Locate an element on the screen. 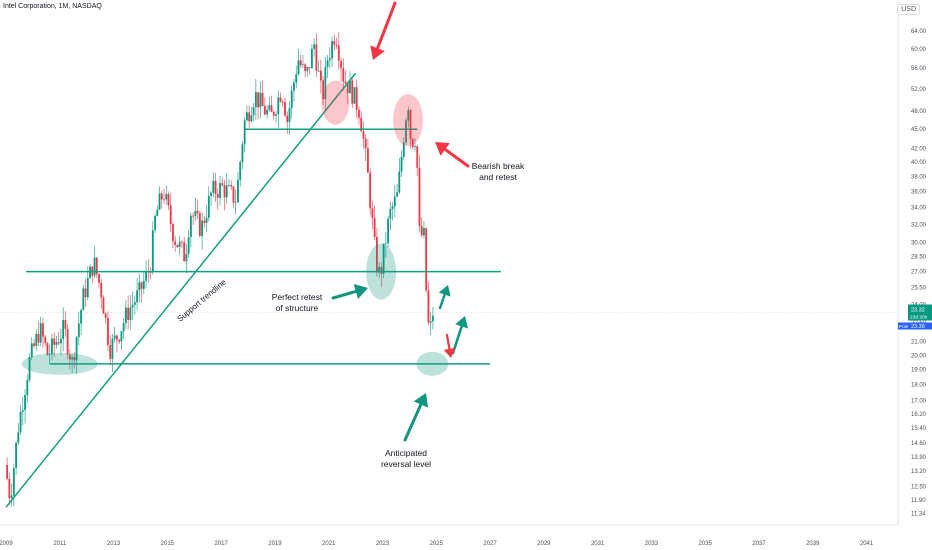 This screenshot has width=932, height=550. y-tick-label: 45.00 is located at coordinates (919, 130).